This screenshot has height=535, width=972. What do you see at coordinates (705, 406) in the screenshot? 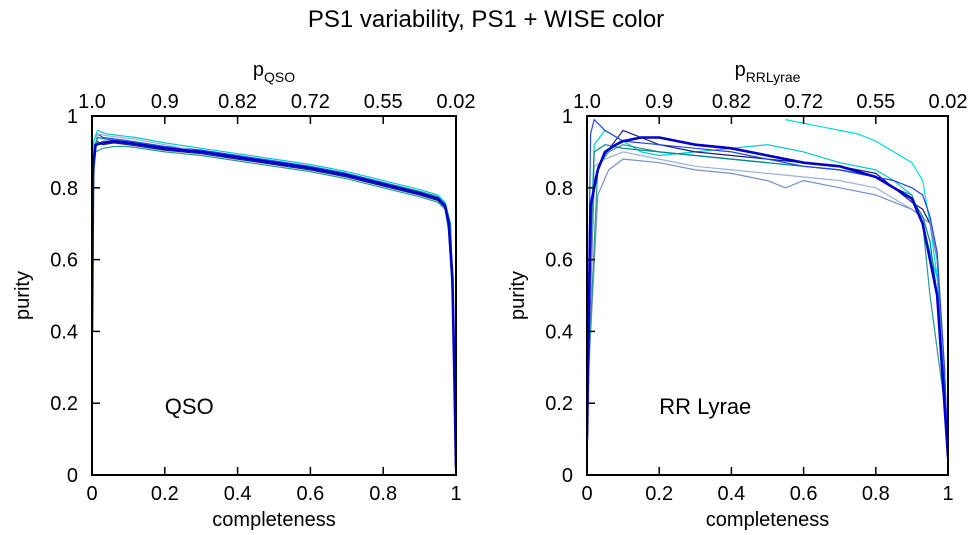
I see `rr-lyrae-annotation: RR Lyrae` at bounding box center [705, 406].